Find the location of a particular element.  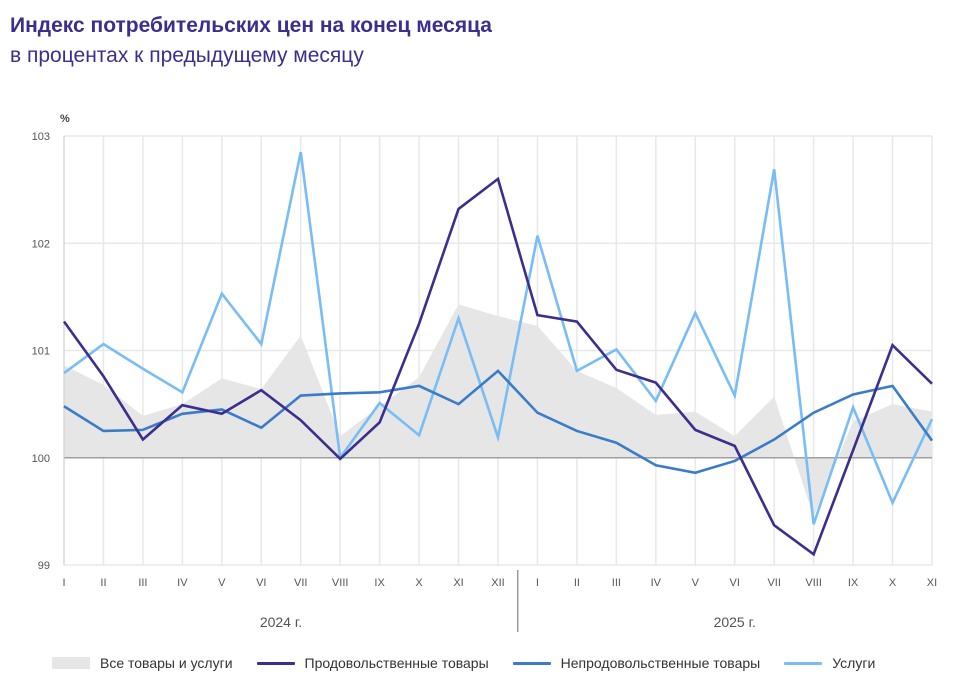

legend-item-food: Продовольственные товары is located at coordinates (372, 663).